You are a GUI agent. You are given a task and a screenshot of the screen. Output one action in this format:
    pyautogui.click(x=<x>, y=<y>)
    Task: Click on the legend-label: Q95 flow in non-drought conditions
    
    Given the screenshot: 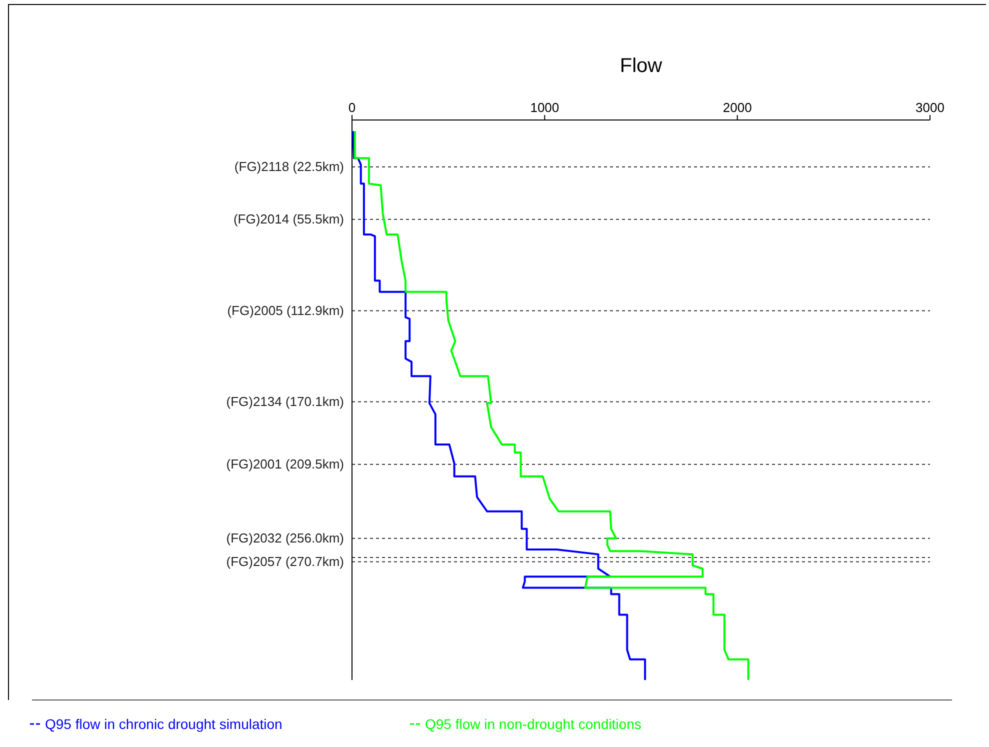 What is the action you would take?
    pyautogui.click(x=533, y=724)
    